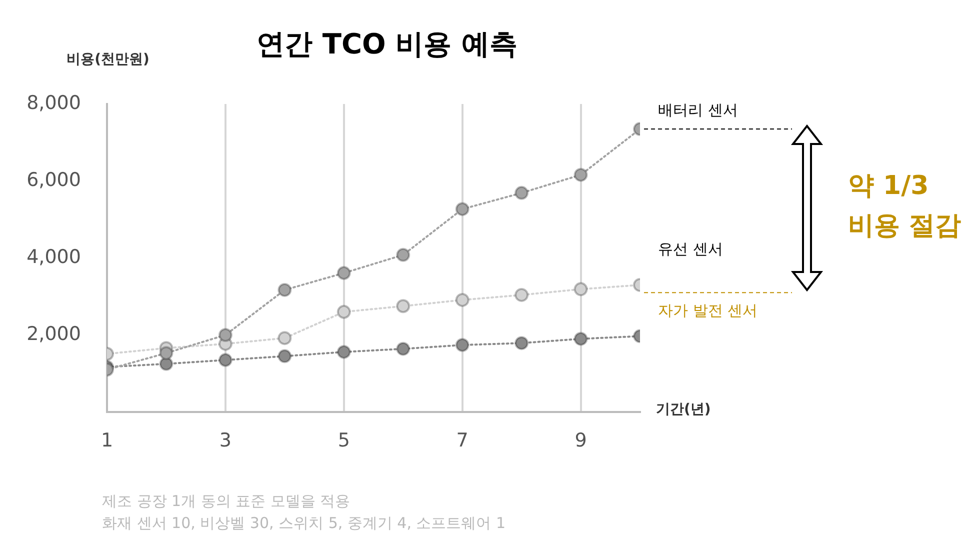  What do you see at coordinates (580, 440) in the screenshot?
I see `x-tick-label: 9` at bounding box center [580, 440].